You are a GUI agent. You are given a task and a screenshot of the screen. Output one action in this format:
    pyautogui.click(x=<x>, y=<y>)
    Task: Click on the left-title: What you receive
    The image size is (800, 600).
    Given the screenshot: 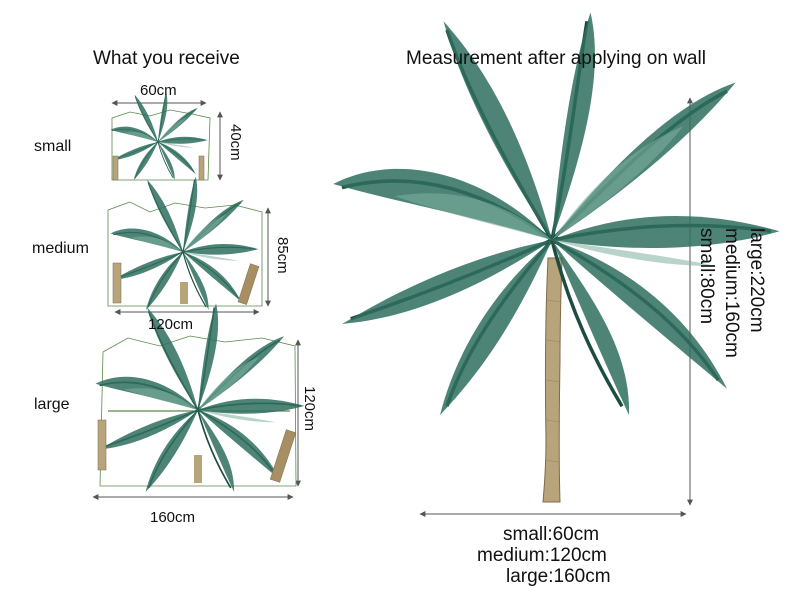 What is the action you would take?
    pyautogui.click(x=166, y=58)
    